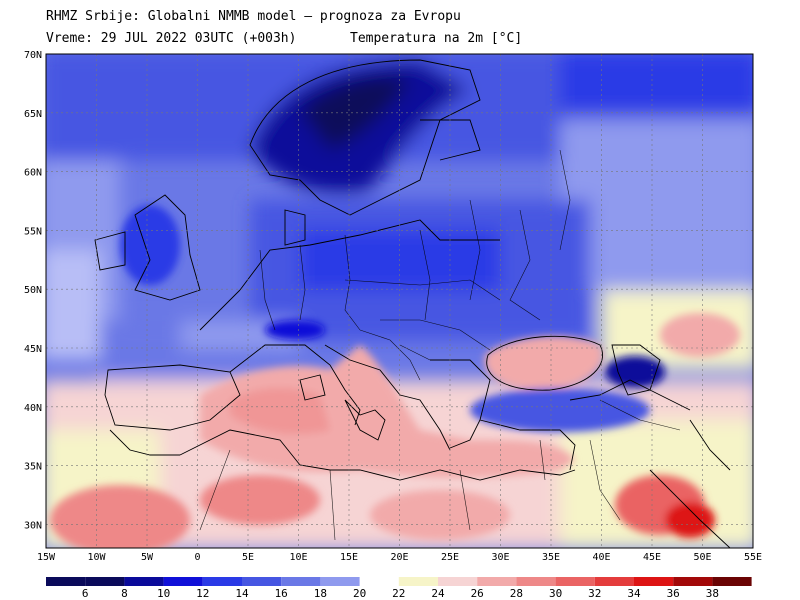 This screenshot has width=800, height=600. Describe the element at coordinates (477, 593) in the screenshot. I see `colorbar-label: 26` at that location.